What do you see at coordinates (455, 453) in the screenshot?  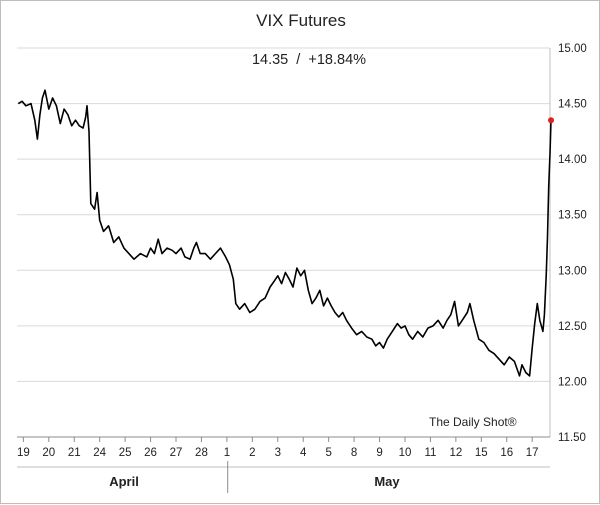 I see `x-tick-label: 12` at bounding box center [455, 453].